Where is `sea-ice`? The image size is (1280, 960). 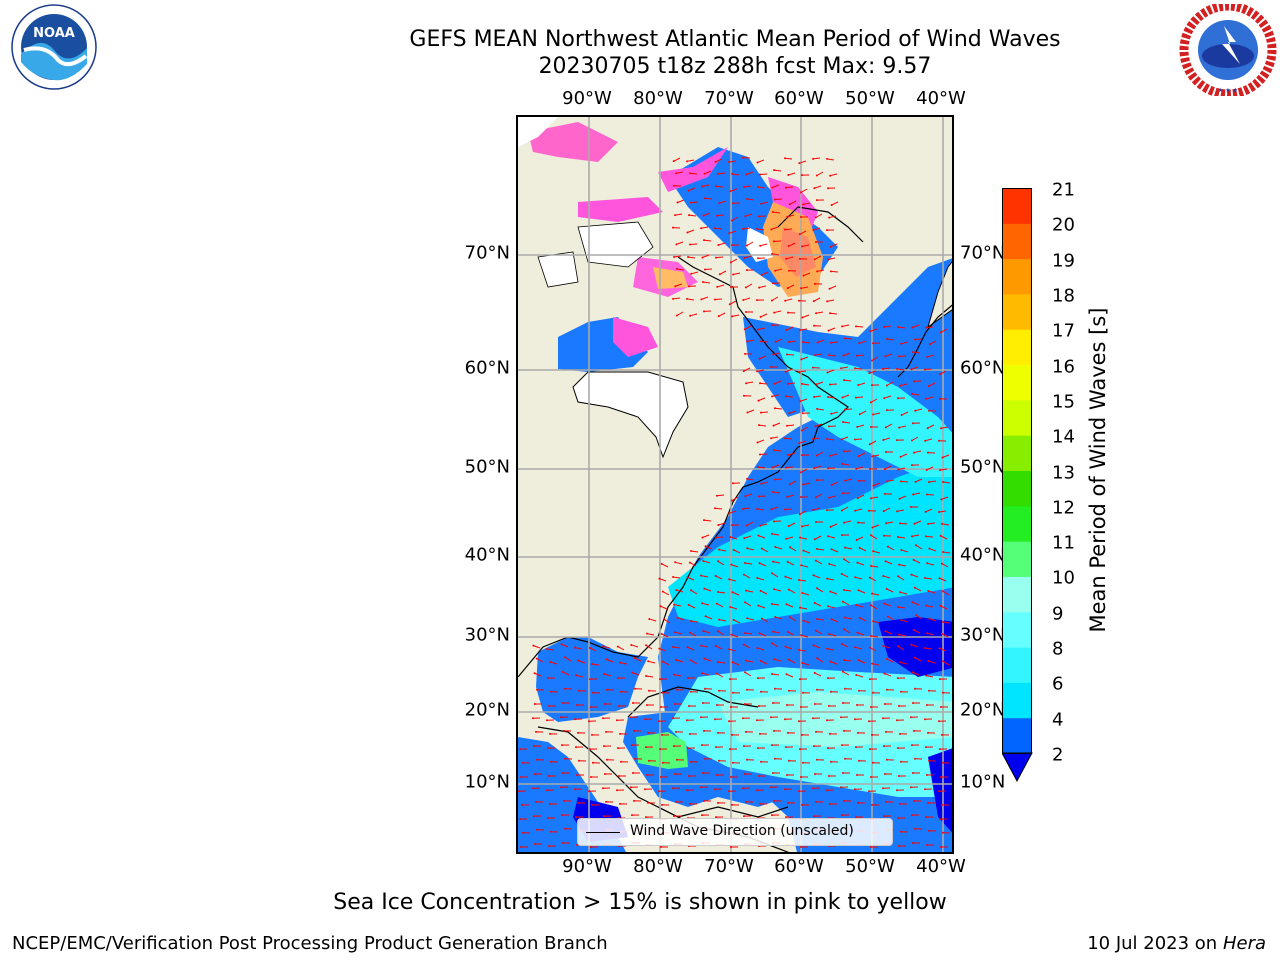 sea-ice is located at coordinates (573, 142).